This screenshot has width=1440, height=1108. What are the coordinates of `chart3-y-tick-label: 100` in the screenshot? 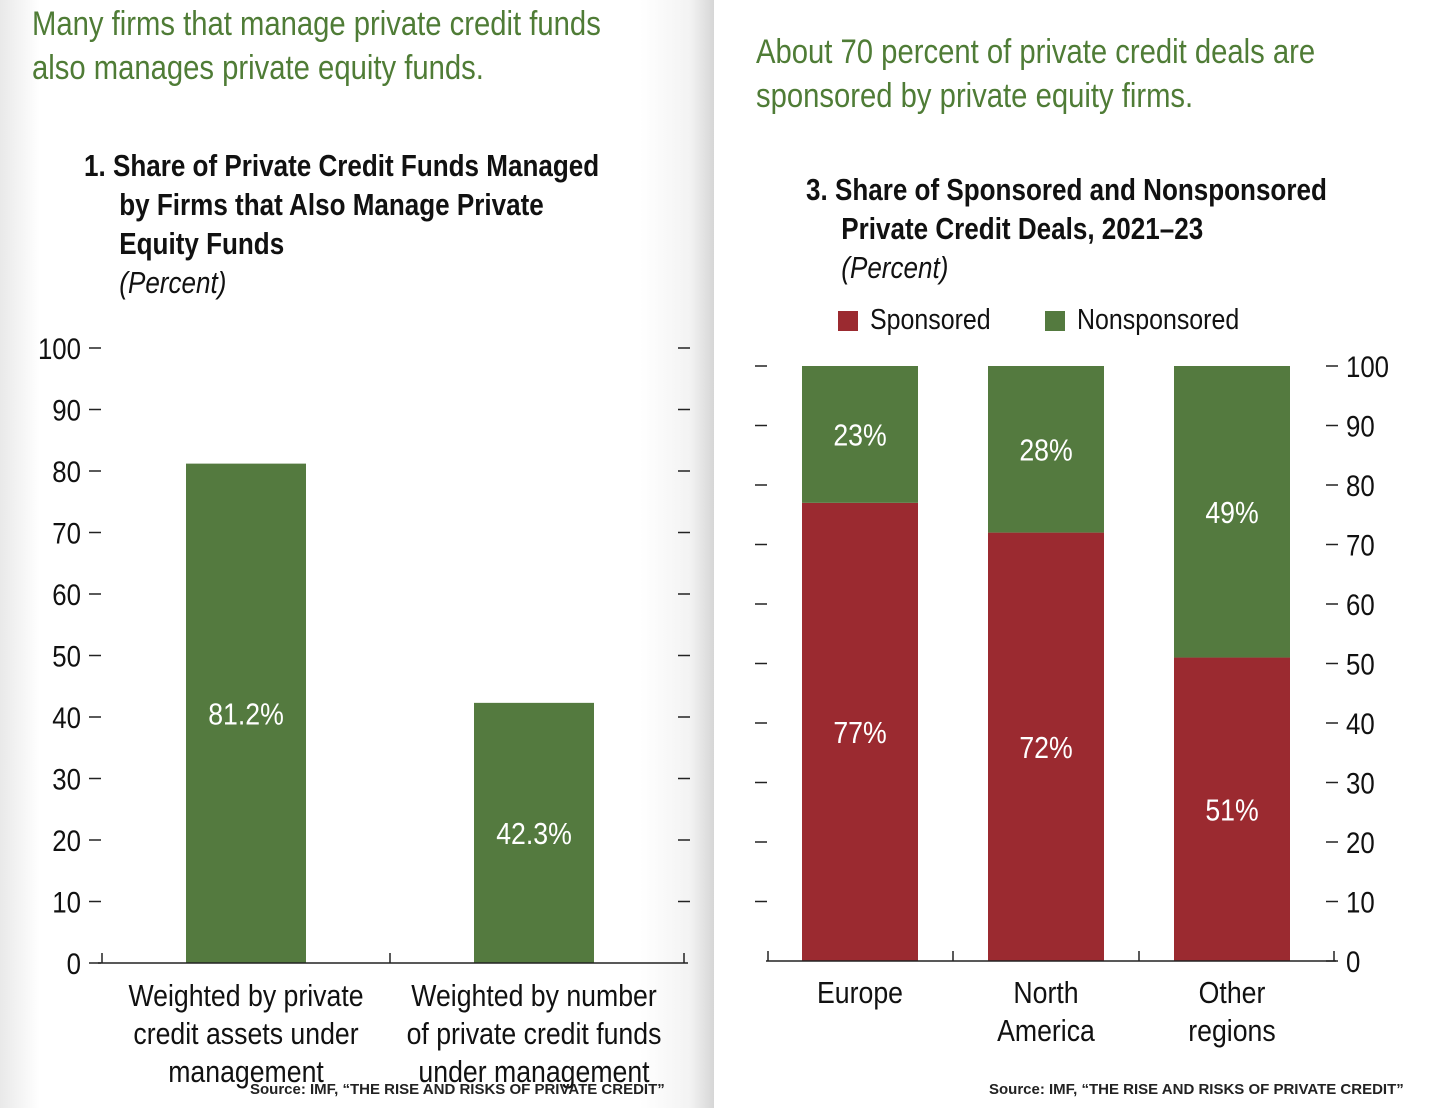 It's located at (1367, 366).